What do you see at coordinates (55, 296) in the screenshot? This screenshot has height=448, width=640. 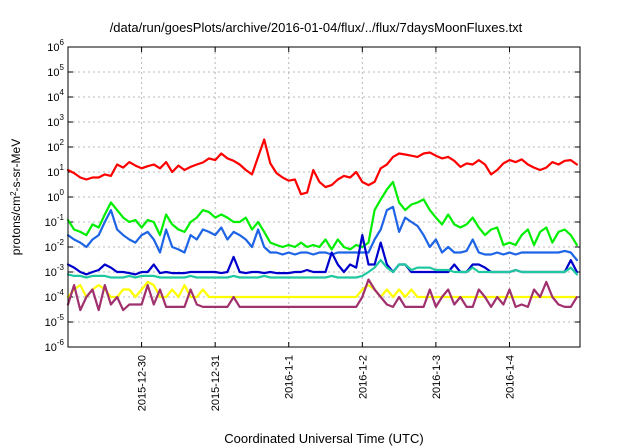 I see `y-tick-label: 10⁻⁴` at bounding box center [55, 296].